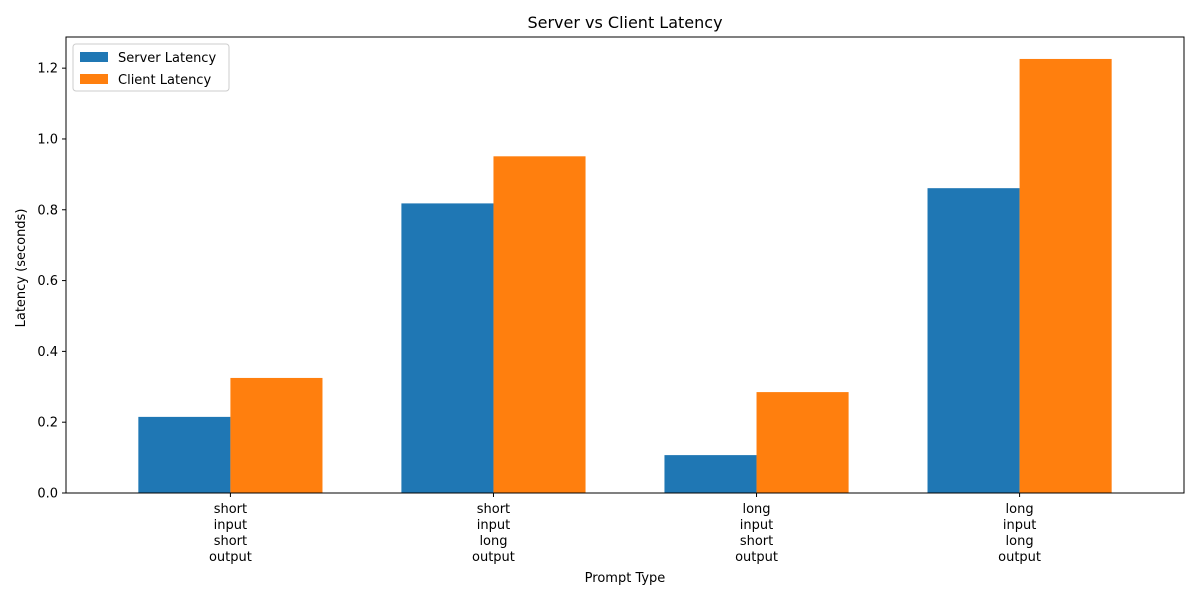 The width and height of the screenshot is (1200, 604). I want to click on legend-label: Client Latency, so click(164, 80).